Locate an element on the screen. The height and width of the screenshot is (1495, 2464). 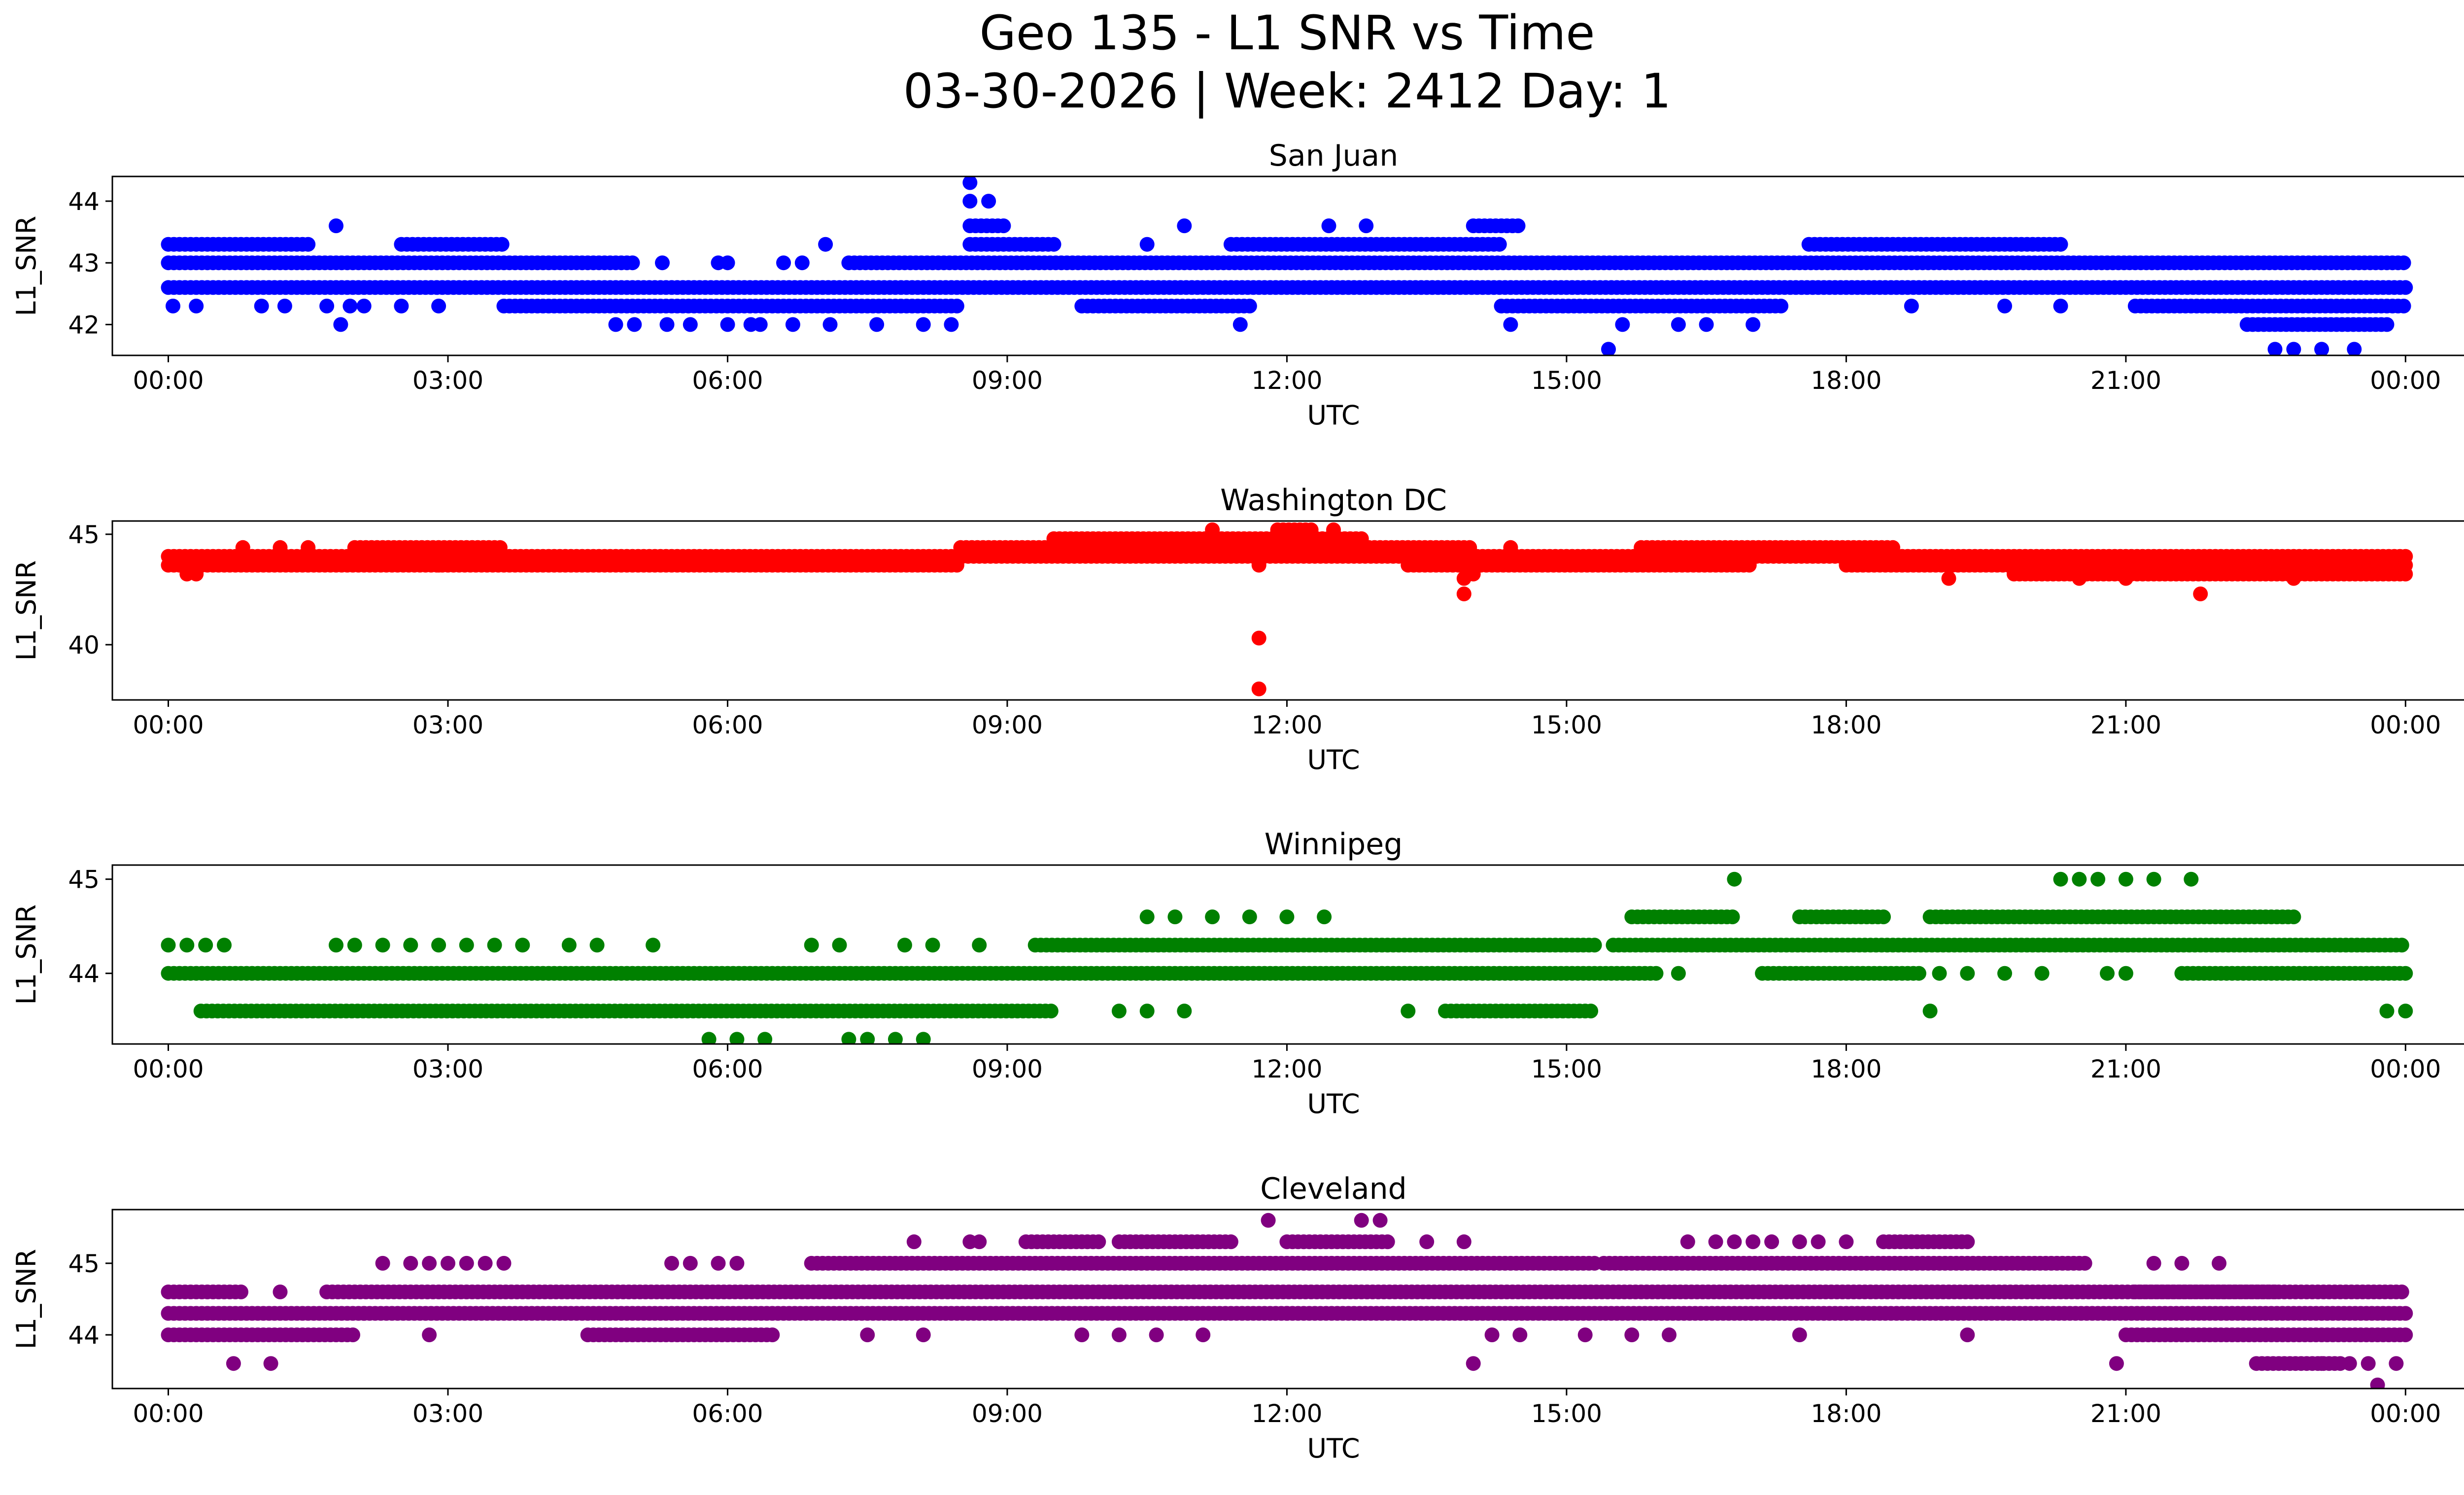
subplot-title: Winnipeg is located at coordinates (1334, 844).